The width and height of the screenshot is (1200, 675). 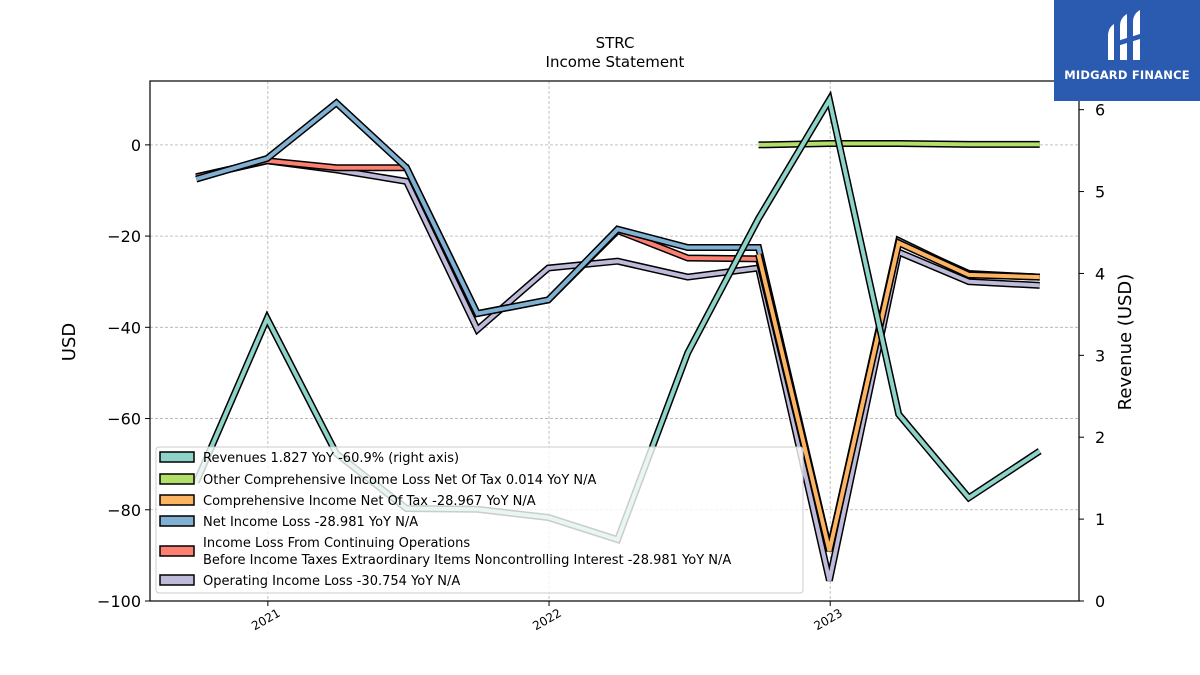 What do you see at coordinates (331, 581) in the screenshot?
I see `legend-label: Operating Income Loss -30.754 YoY N/A` at bounding box center [331, 581].